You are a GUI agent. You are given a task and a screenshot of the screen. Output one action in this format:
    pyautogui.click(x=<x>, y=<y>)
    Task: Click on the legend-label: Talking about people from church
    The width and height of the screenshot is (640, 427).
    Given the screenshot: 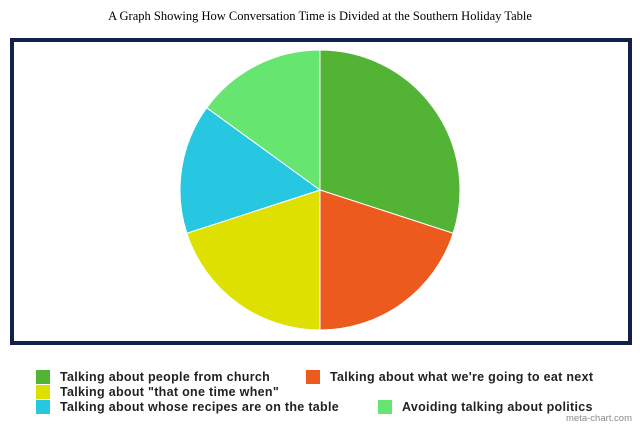 What is the action you would take?
    pyautogui.click(x=165, y=377)
    